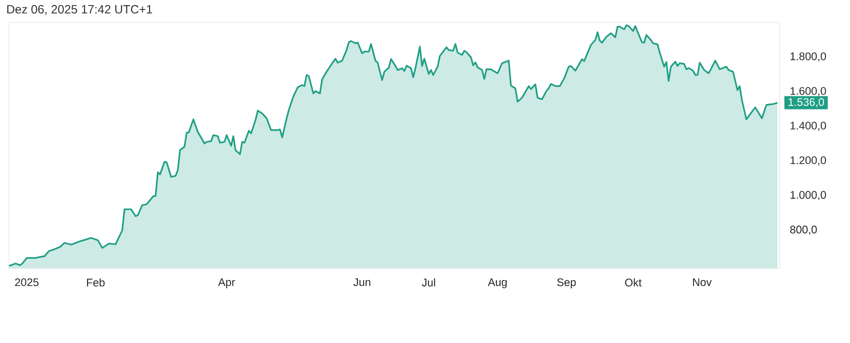  Describe the element at coordinates (808, 161) in the screenshot. I see `y-tick-label: 1.200,0` at that location.